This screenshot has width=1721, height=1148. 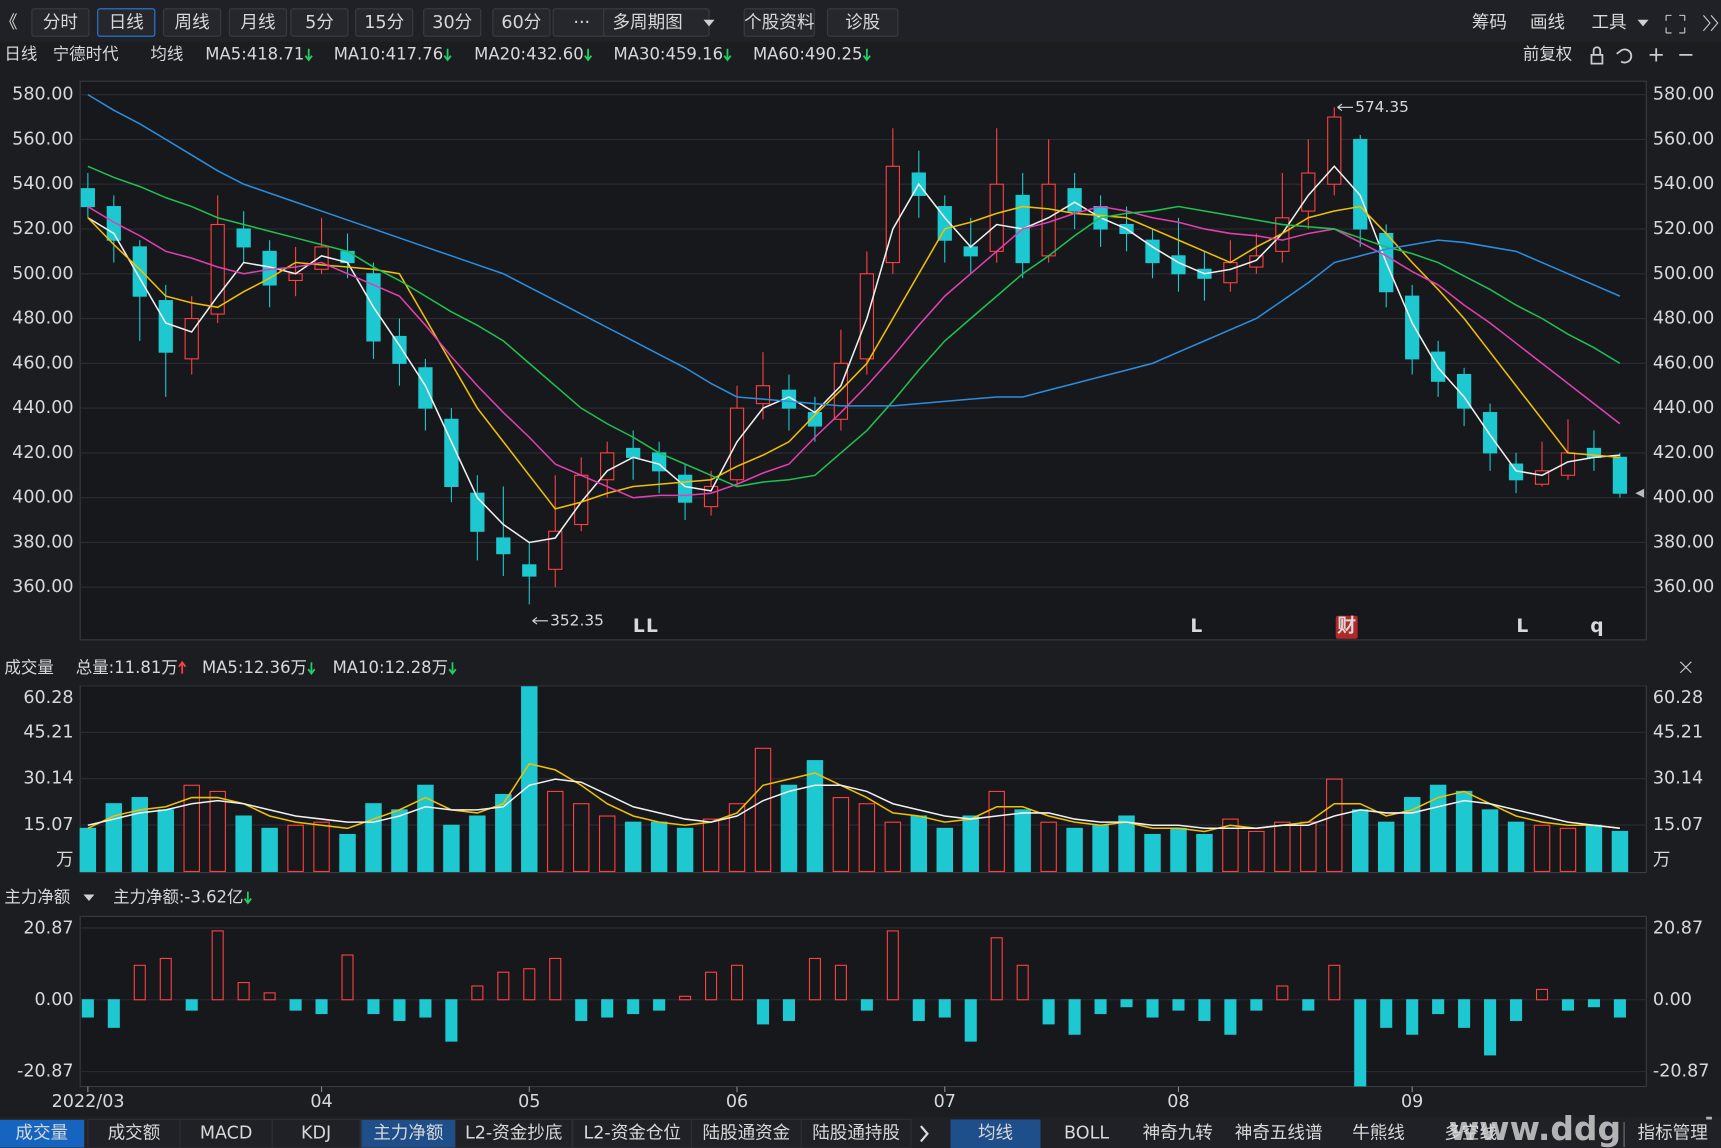 What do you see at coordinates (1279, 1134) in the screenshot?
I see `tab-label: 神奇五线谱` at bounding box center [1279, 1134].